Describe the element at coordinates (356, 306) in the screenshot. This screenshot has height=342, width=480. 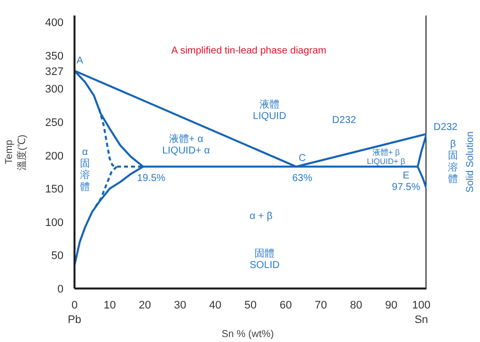
I see `x-tick-label: 80` at that location.